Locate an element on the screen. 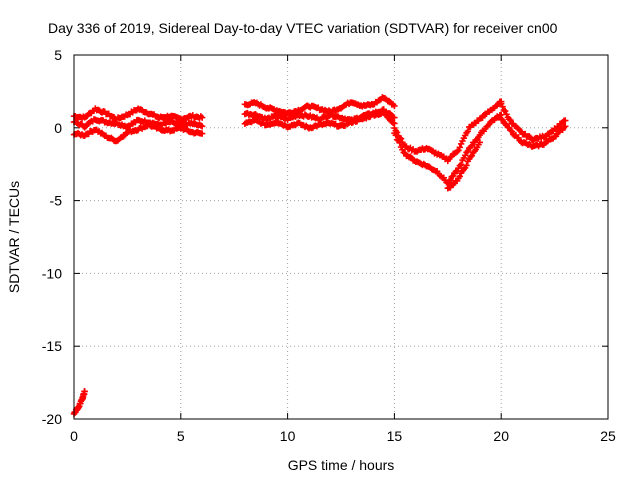  y-tick-label: 5 is located at coordinates (58, 55).